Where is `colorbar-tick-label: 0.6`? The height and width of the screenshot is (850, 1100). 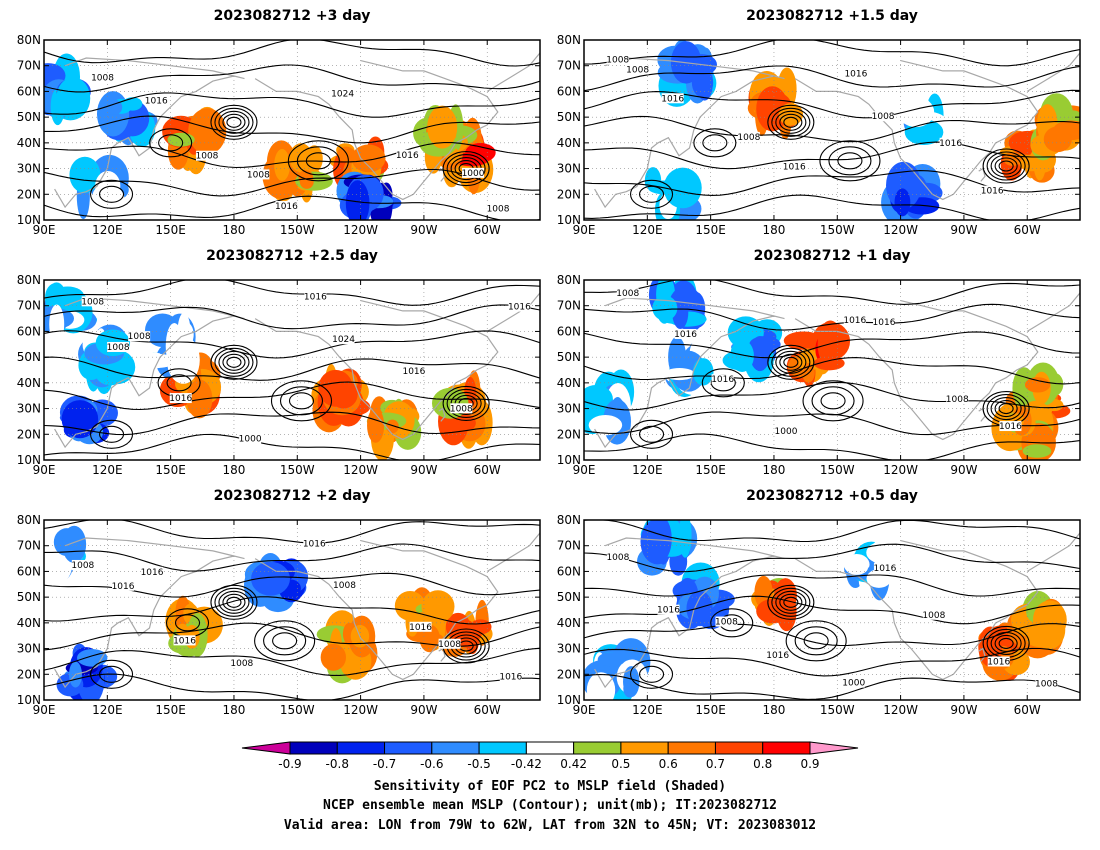 colorbar-tick-label: 0.6 is located at coordinates (668, 764).